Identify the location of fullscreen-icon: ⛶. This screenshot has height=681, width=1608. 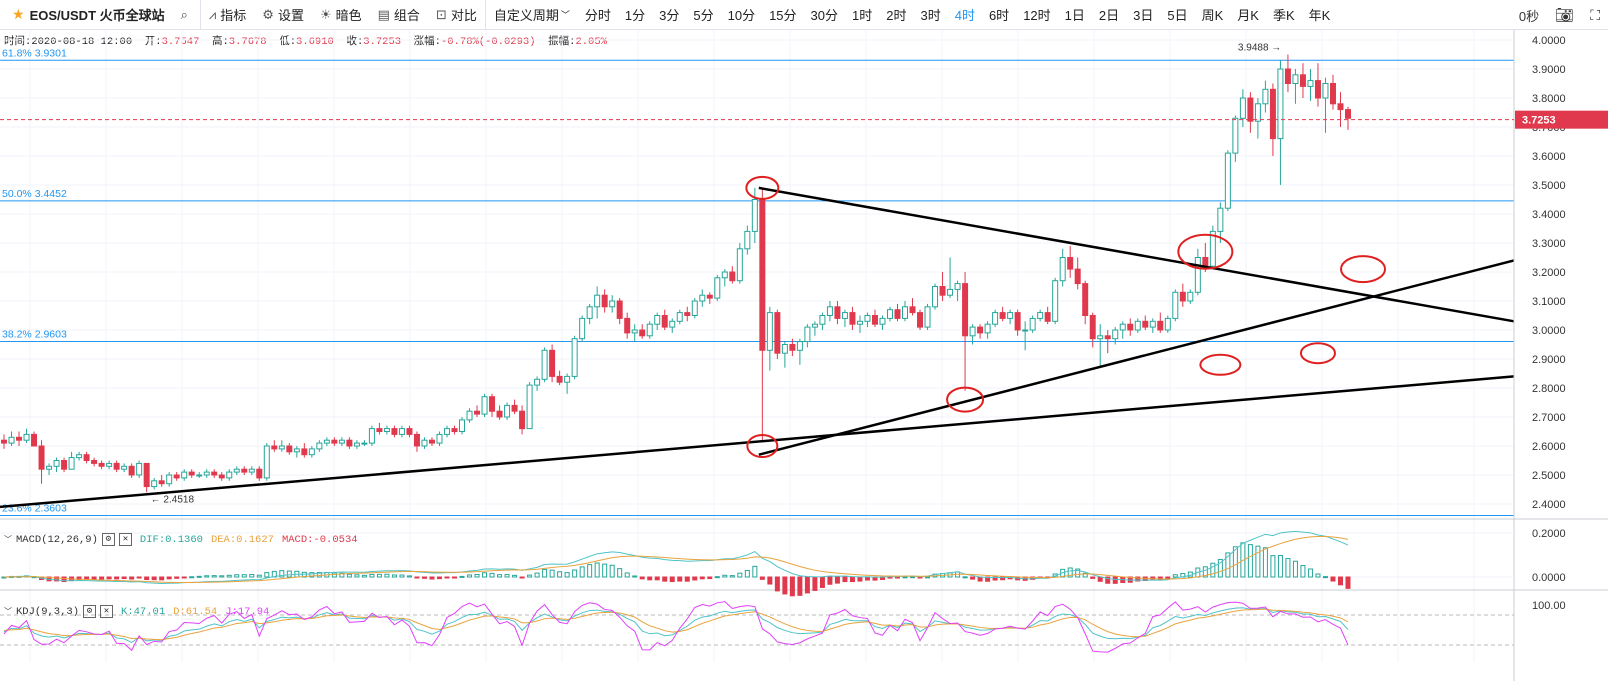
(1595, 14).